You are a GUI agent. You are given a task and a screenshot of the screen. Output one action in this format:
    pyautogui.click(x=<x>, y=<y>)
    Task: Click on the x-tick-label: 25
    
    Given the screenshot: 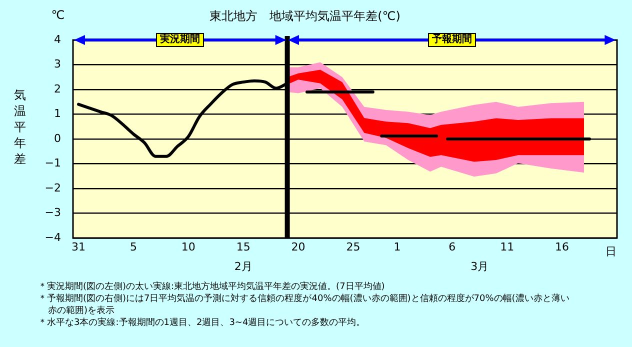 What is the action you would take?
    pyautogui.click(x=353, y=247)
    